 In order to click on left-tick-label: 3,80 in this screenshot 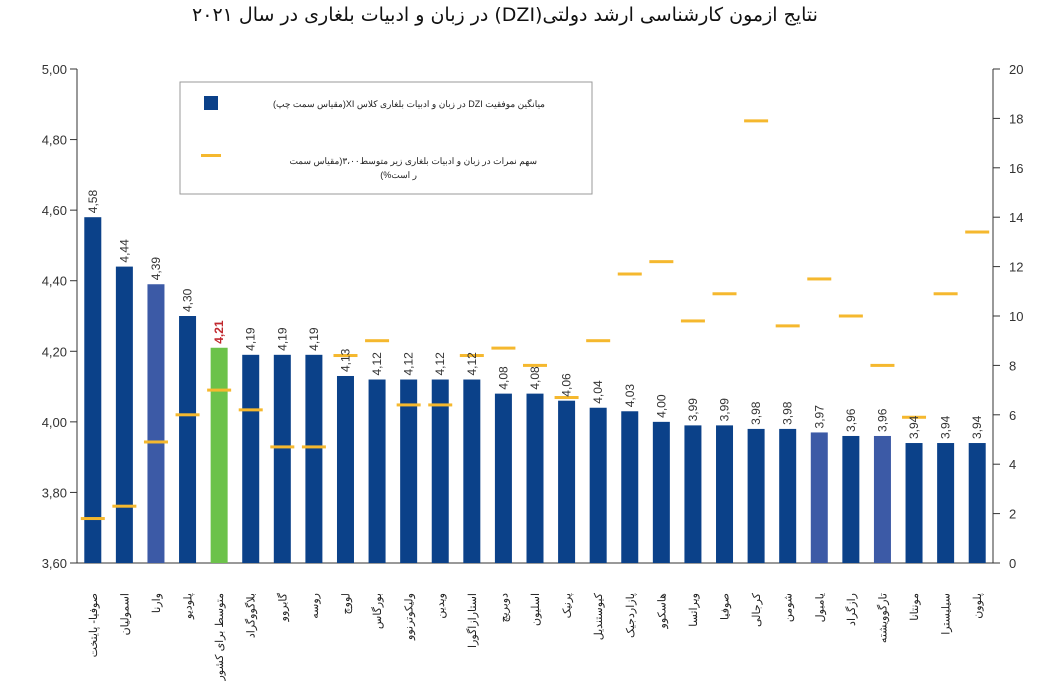, I will do `click(54, 492)`.